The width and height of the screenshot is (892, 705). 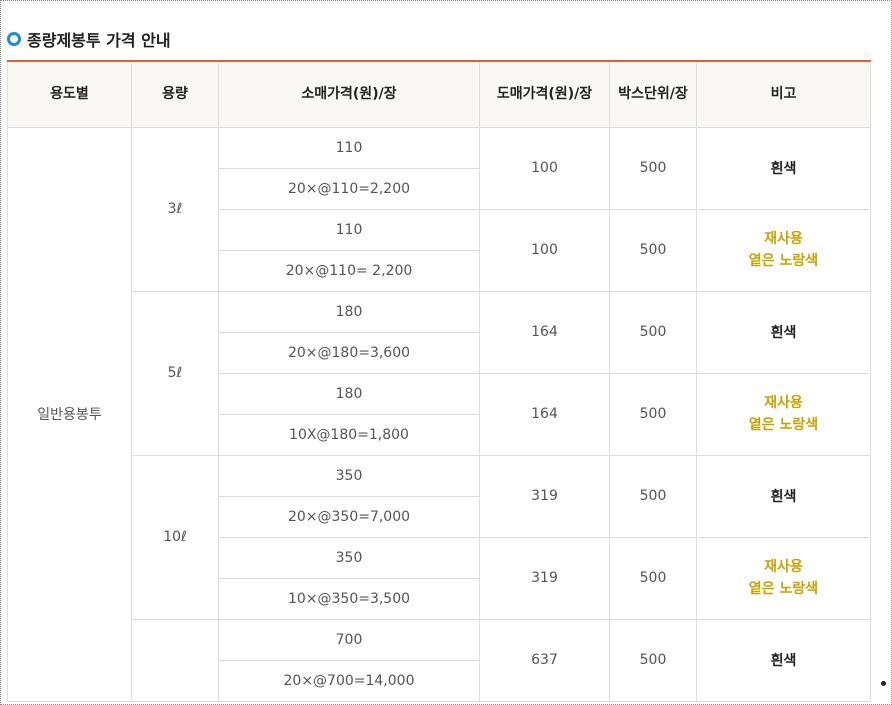 I want to click on cell-retail-pack: 20×@180=3,600, so click(x=349, y=352).